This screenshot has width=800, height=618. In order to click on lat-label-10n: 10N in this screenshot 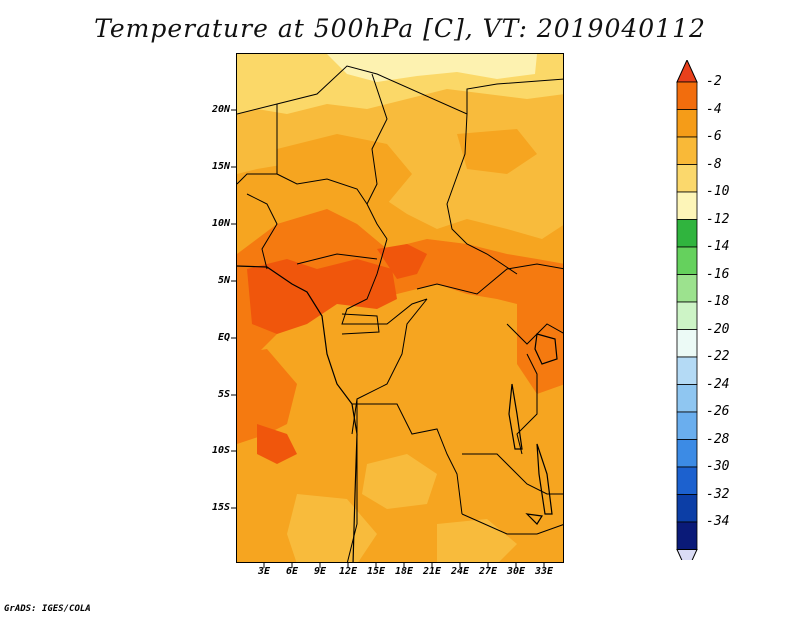, I will do `click(220, 223)`.